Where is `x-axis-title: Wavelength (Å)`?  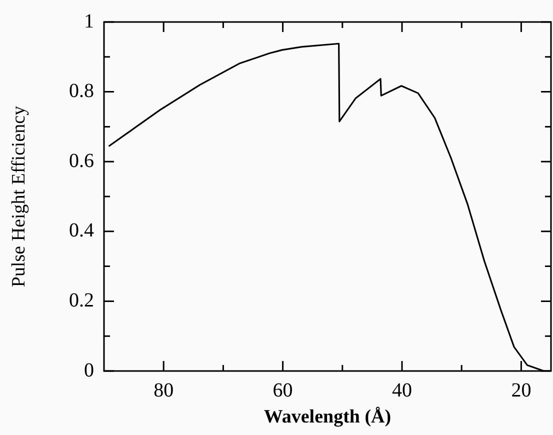 x-axis-title: Wavelength (Å) is located at coordinates (328, 417).